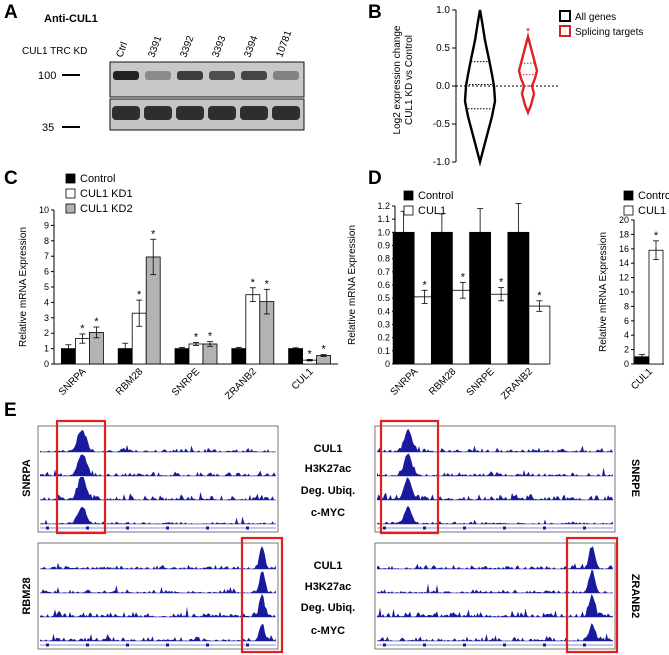 Image resolution: width=669 pixels, height=655 pixels. Describe the element at coordinates (624, 292) in the screenshot. I see `bar-ytick-label: 10` at that location.